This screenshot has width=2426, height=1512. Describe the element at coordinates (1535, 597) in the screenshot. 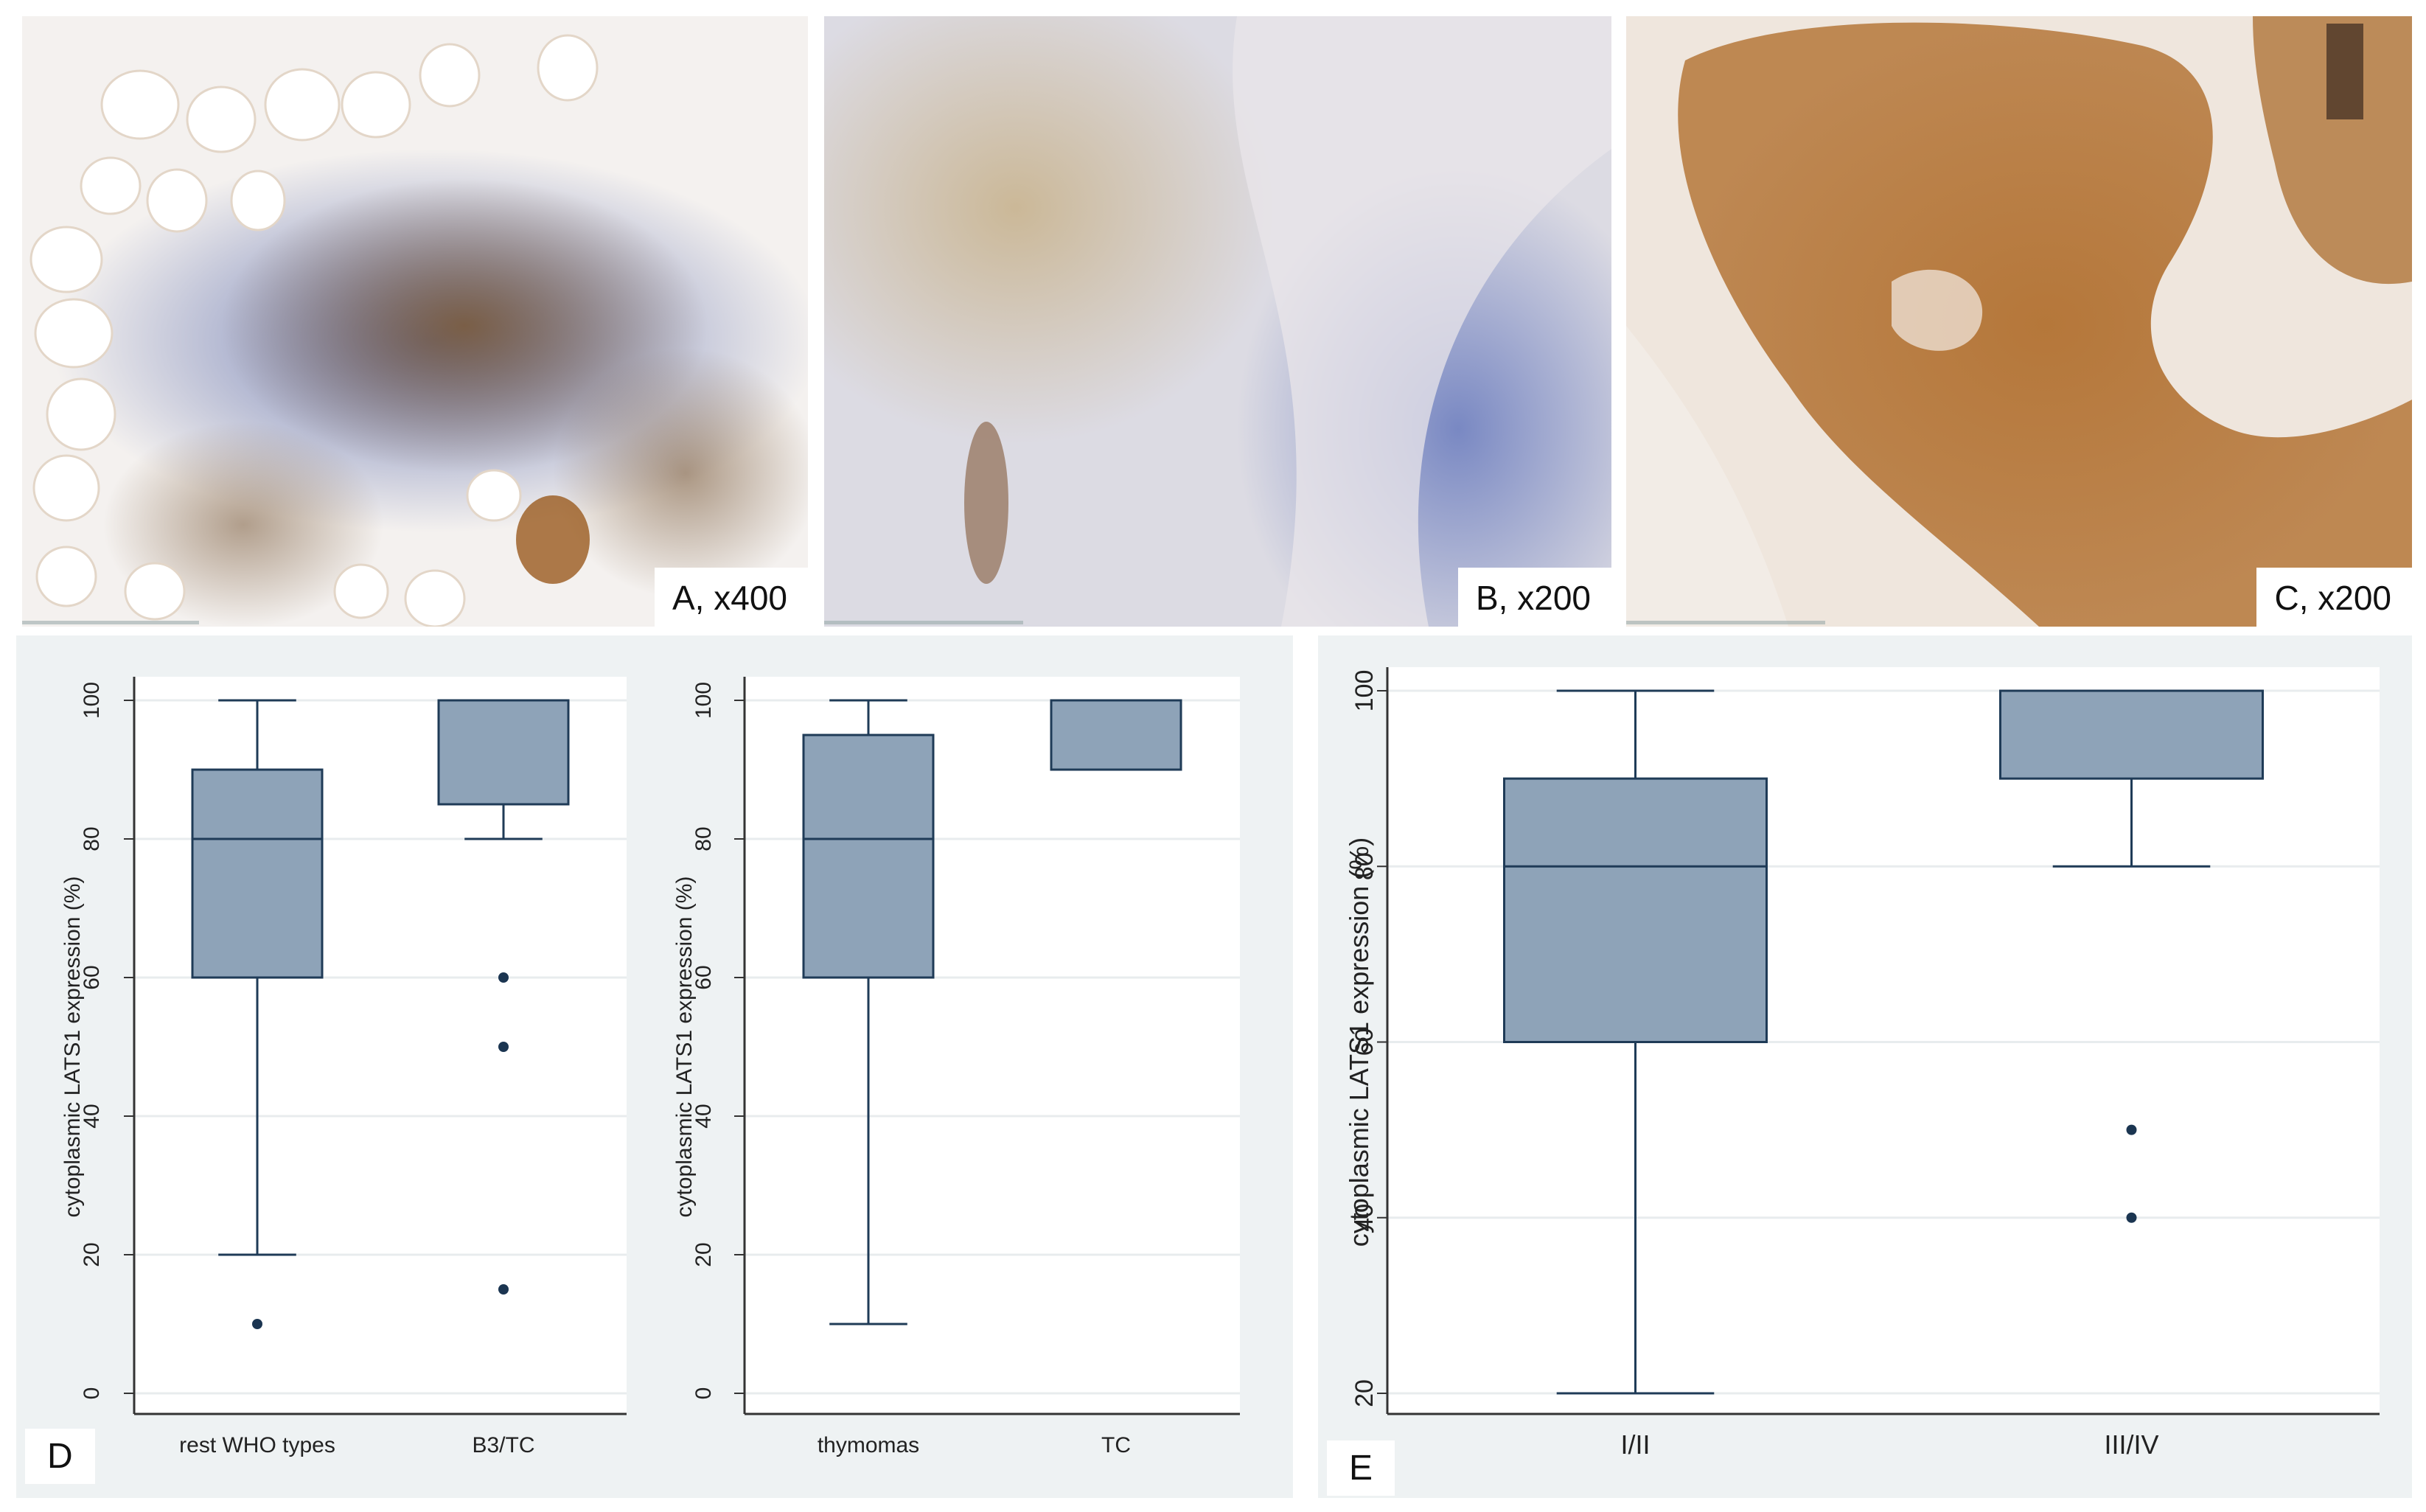

I see `micrograph-b-label: B, x200` at that location.